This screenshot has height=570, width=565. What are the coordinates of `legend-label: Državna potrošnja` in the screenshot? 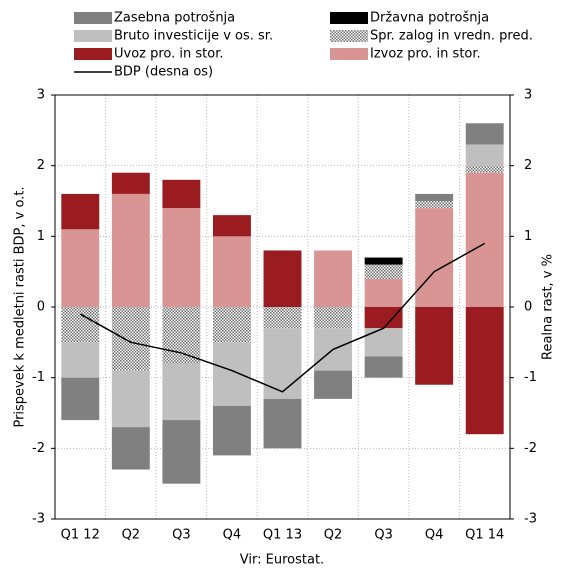 It's located at (429, 18).